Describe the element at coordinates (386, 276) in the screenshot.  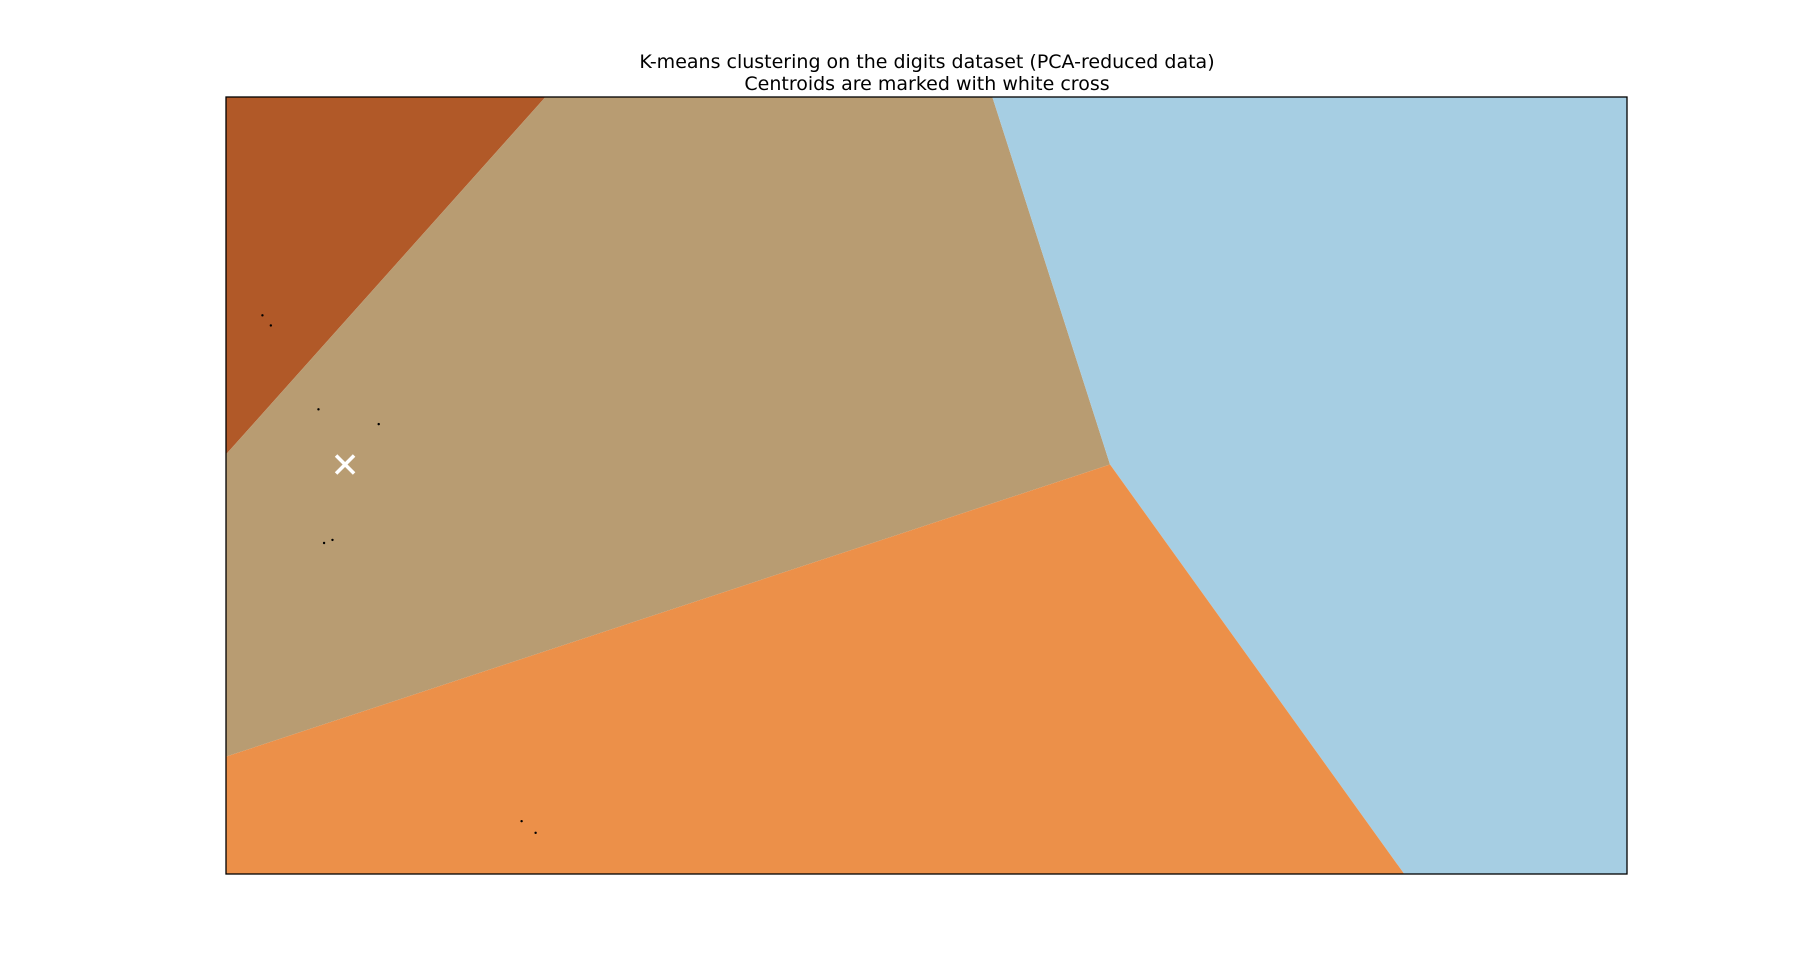
I see `region-dark-orange` at that location.